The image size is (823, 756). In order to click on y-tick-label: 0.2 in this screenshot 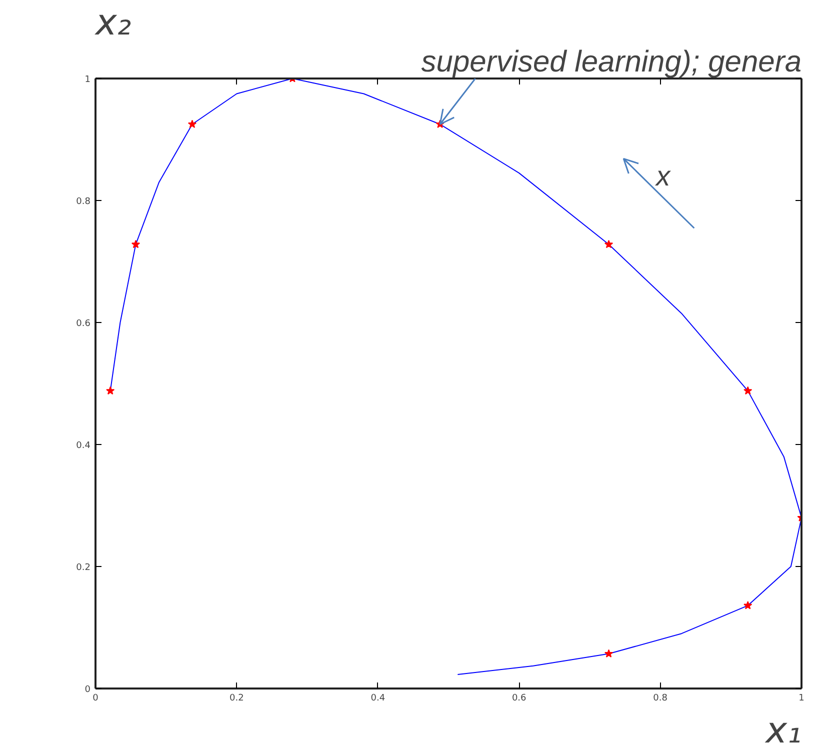, I will do `click(83, 568)`.